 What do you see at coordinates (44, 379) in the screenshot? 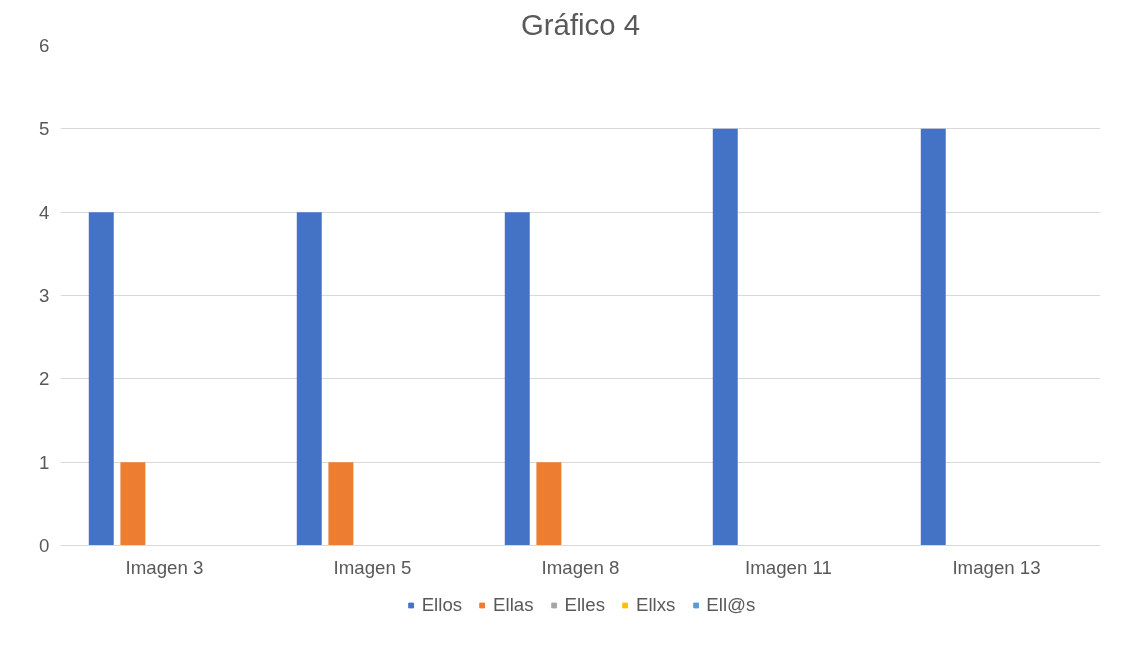
I see `y-tick-label: 2` at bounding box center [44, 379].